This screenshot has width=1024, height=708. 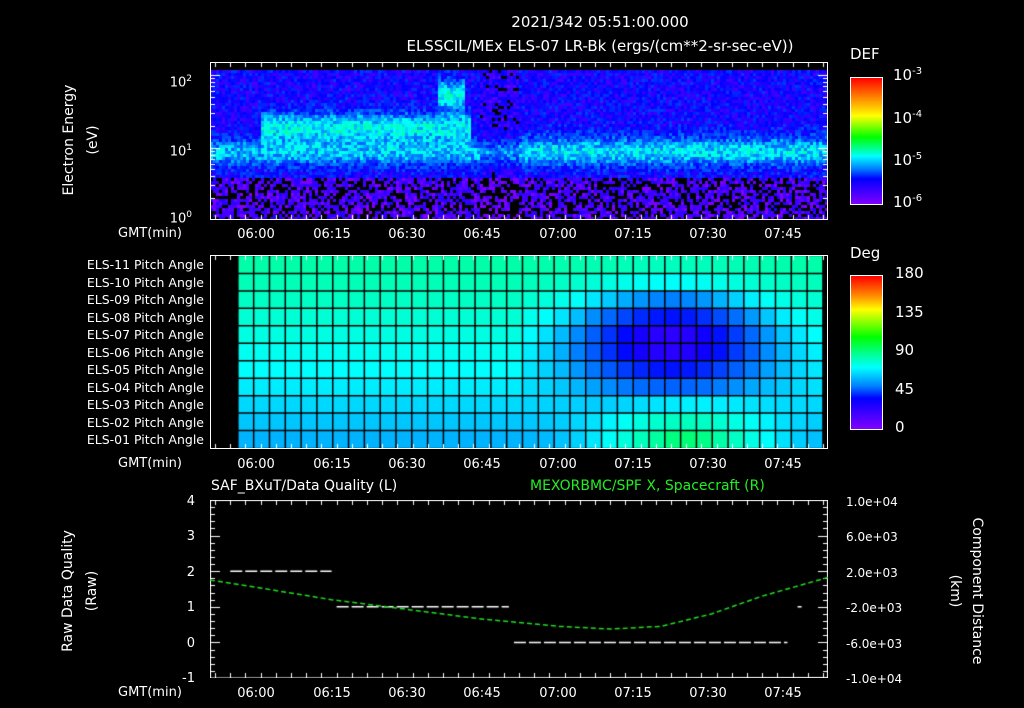 I want to click on ytick-energy-100: 10², so click(x=180, y=82).